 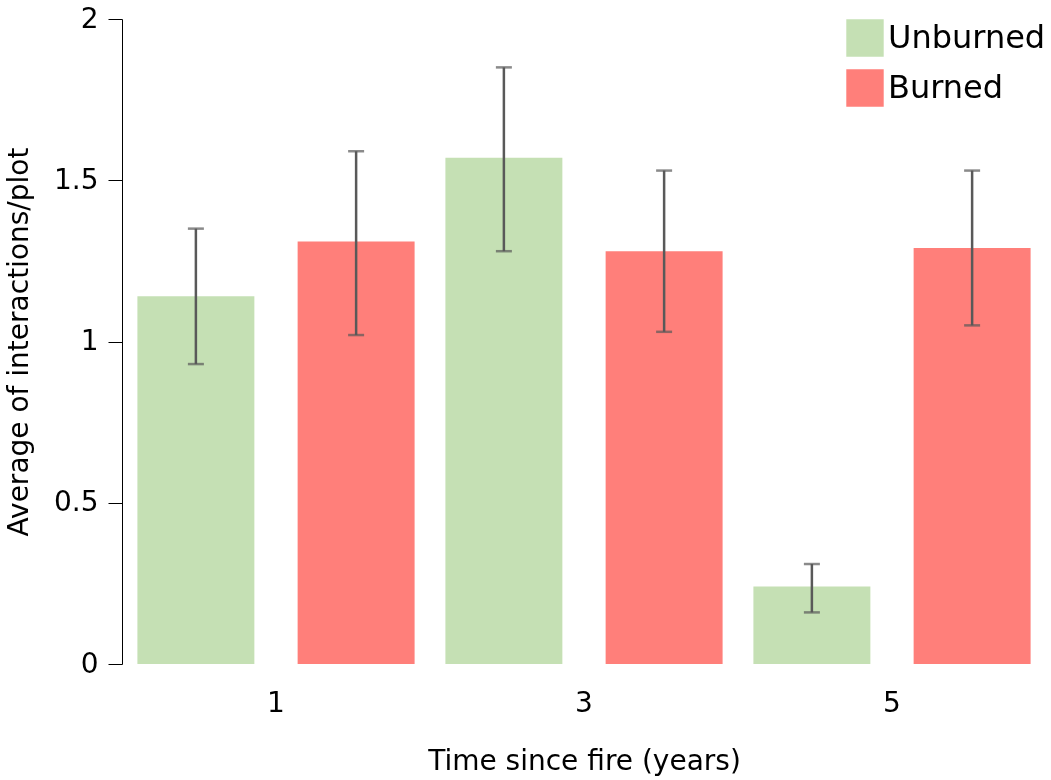 What do you see at coordinates (18, 342) in the screenshot?
I see `y-axis-title: Average of interactions/plot` at bounding box center [18, 342].